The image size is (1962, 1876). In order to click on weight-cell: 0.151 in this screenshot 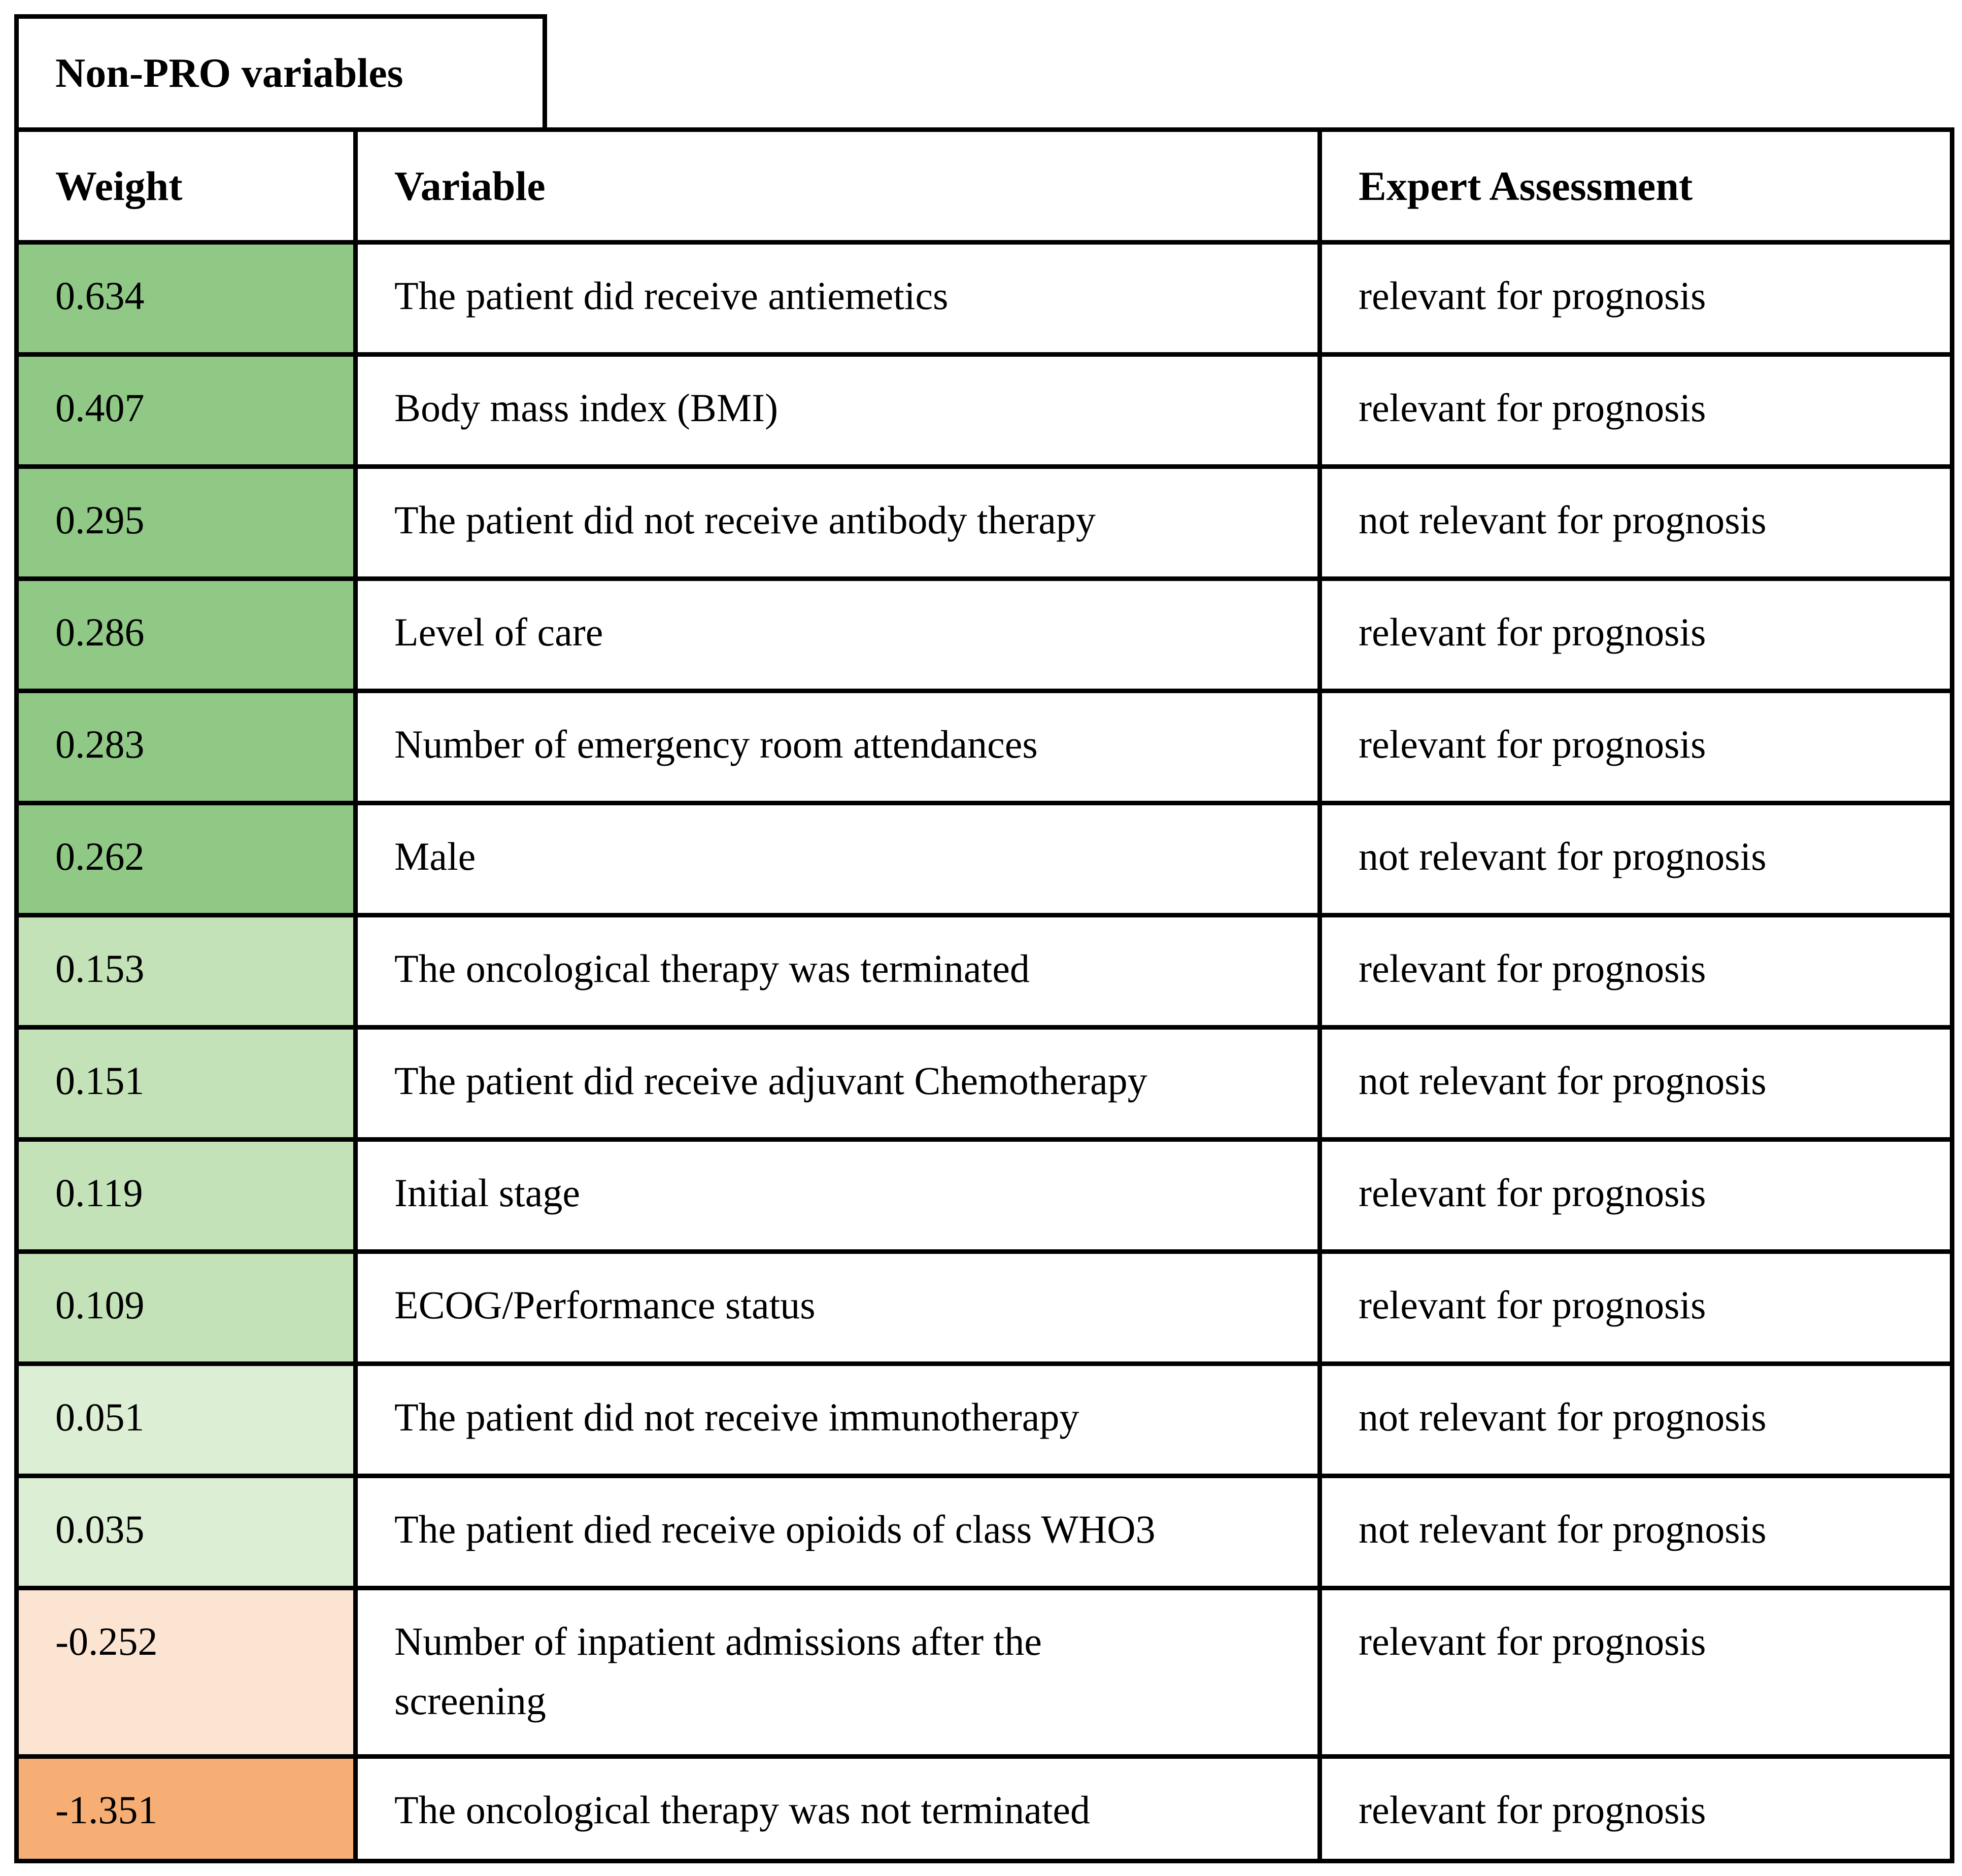, I will do `click(186, 1083)`.